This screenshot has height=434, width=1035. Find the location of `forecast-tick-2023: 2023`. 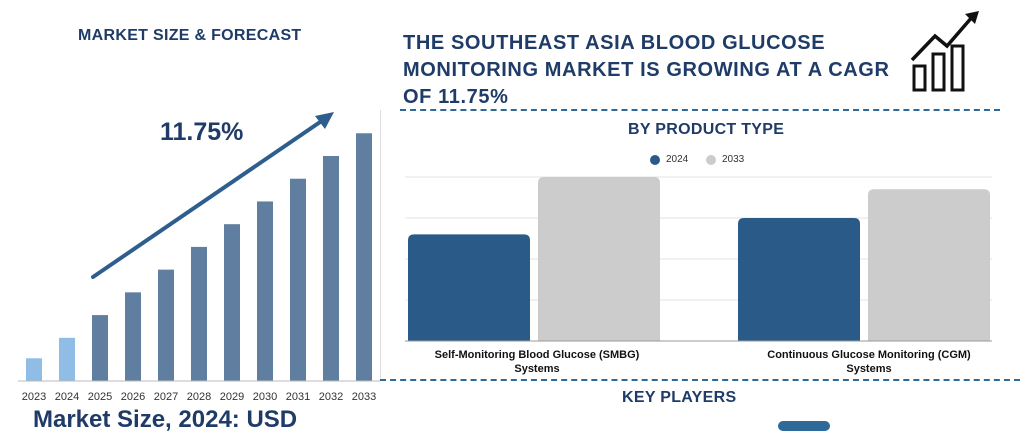

forecast-tick-2023: 2023 is located at coordinates (34, 397).